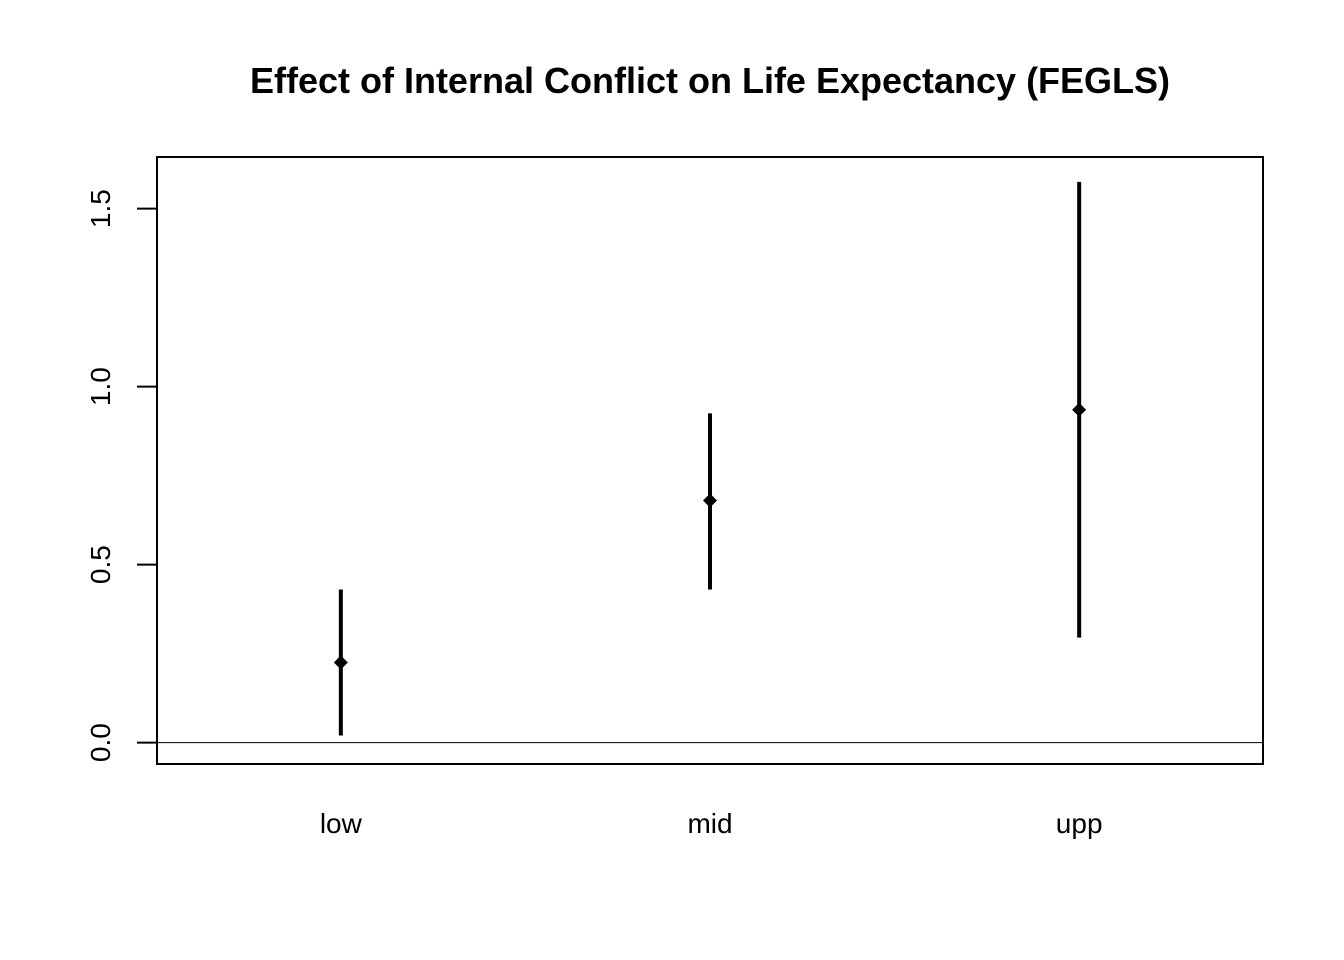 The width and height of the screenshot is (1344, 960). Describe the element at coordinates (100, 564) in the screenshot. I see `y-tick-label: 0.5` at that location.